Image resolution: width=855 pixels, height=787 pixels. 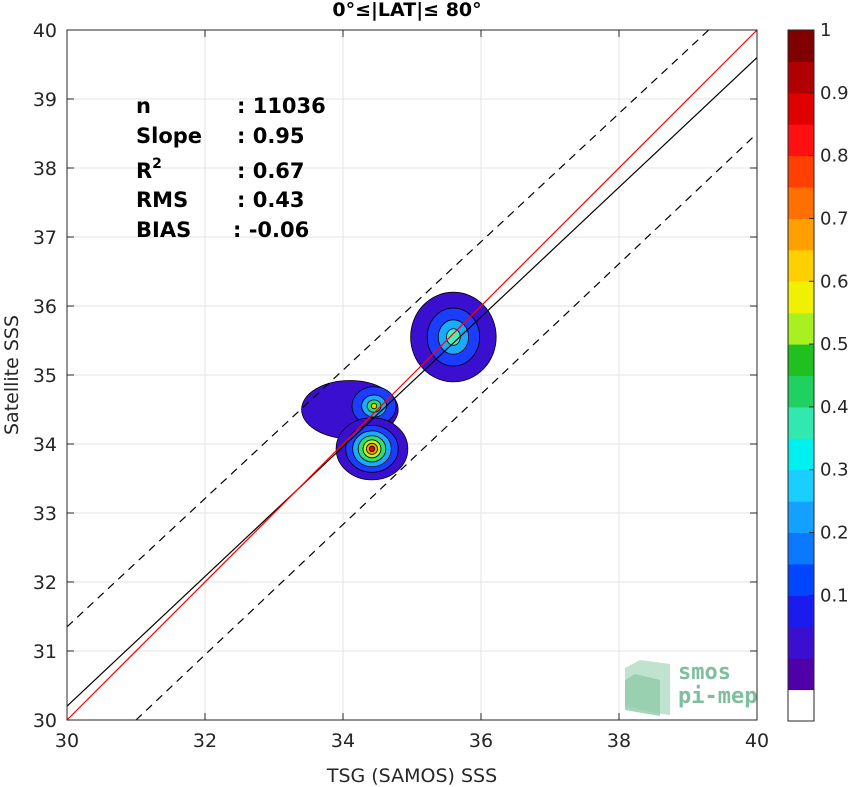 What do you see at coordinates (343, 741) in the screenshot?
I see `x-tick-label: 34` at bounding box center [343, 741].